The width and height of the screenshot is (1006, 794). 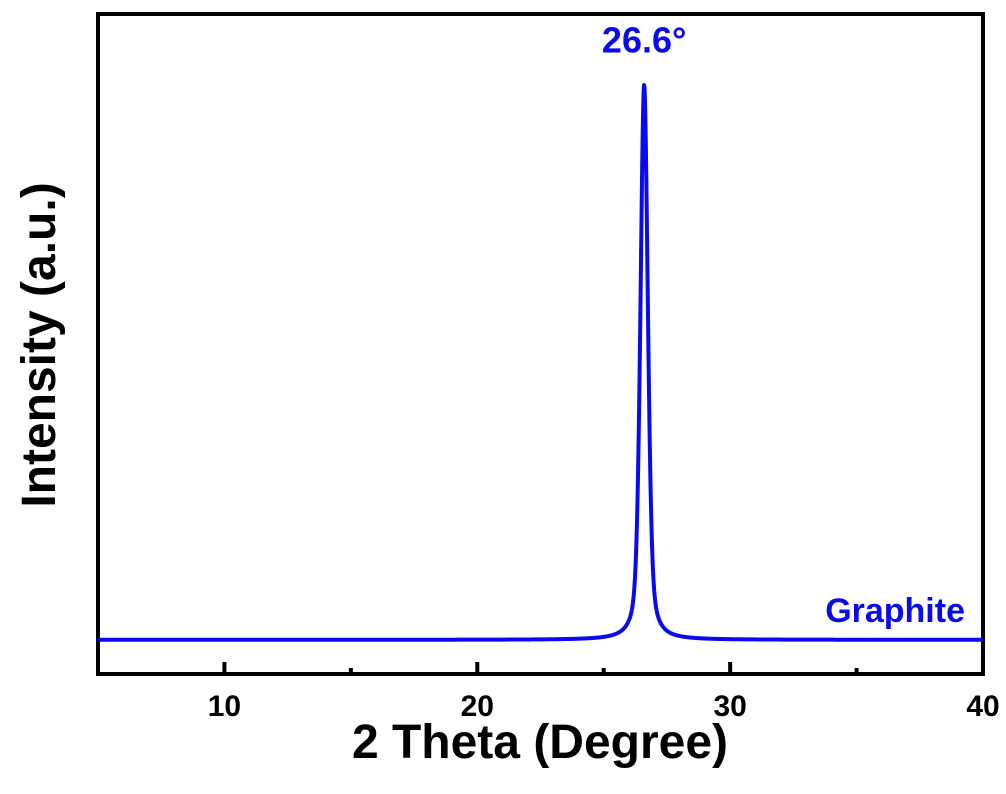 What do you see at coordinates (477, 706) in the screenshot?
I see `x-tick-label: 20` at bounding box center [477, 706].